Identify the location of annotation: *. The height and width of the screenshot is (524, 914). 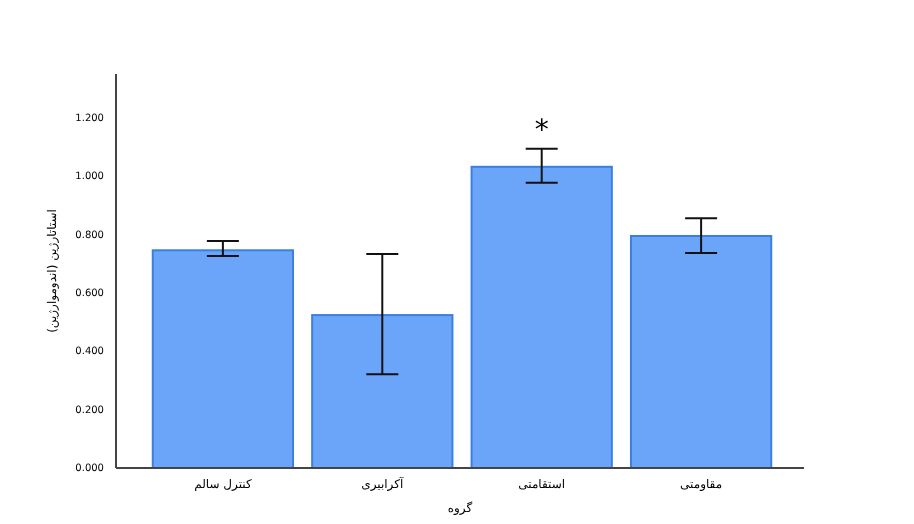
(541, 130).